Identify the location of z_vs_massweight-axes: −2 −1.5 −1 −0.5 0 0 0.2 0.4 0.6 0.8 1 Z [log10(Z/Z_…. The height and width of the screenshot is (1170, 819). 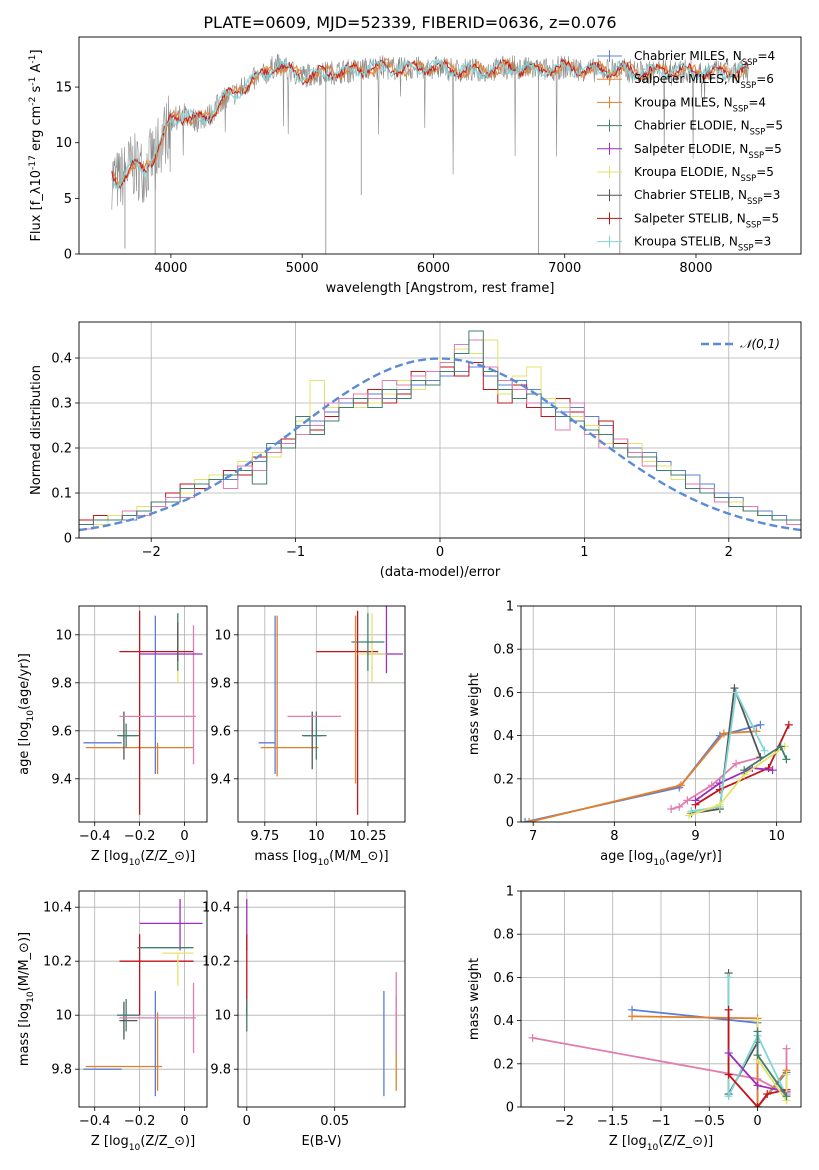
(634, 1019).